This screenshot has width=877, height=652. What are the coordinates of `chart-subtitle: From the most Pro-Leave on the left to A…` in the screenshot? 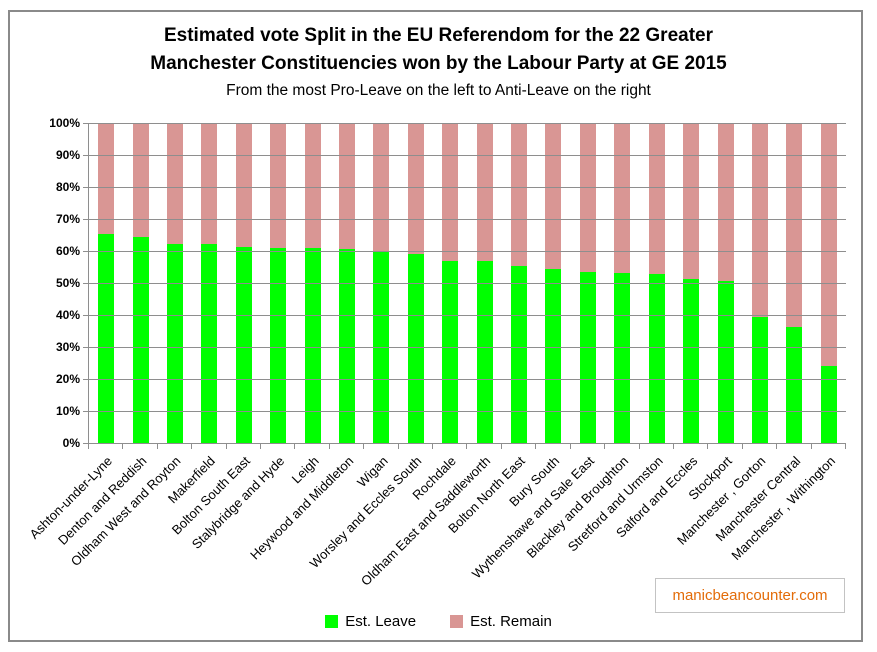 It's located at (438, 90).